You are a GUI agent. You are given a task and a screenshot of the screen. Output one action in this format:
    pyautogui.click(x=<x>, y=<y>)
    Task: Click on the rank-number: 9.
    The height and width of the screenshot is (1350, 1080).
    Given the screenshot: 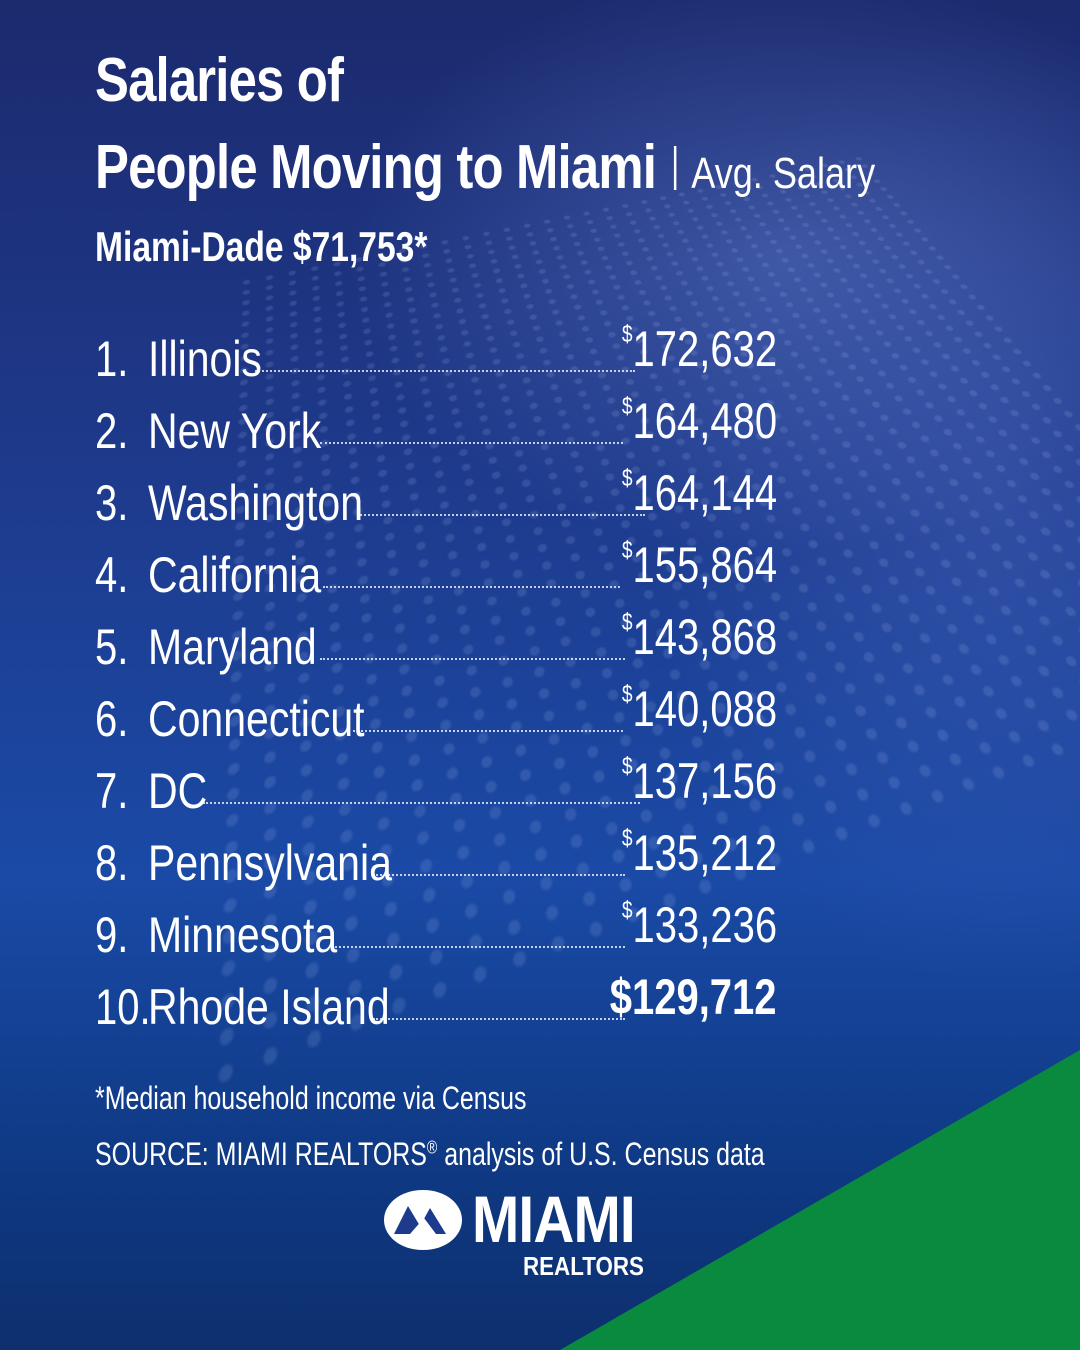 What is the action you would take?
    pyautogui.click(x=116, y=935)
    